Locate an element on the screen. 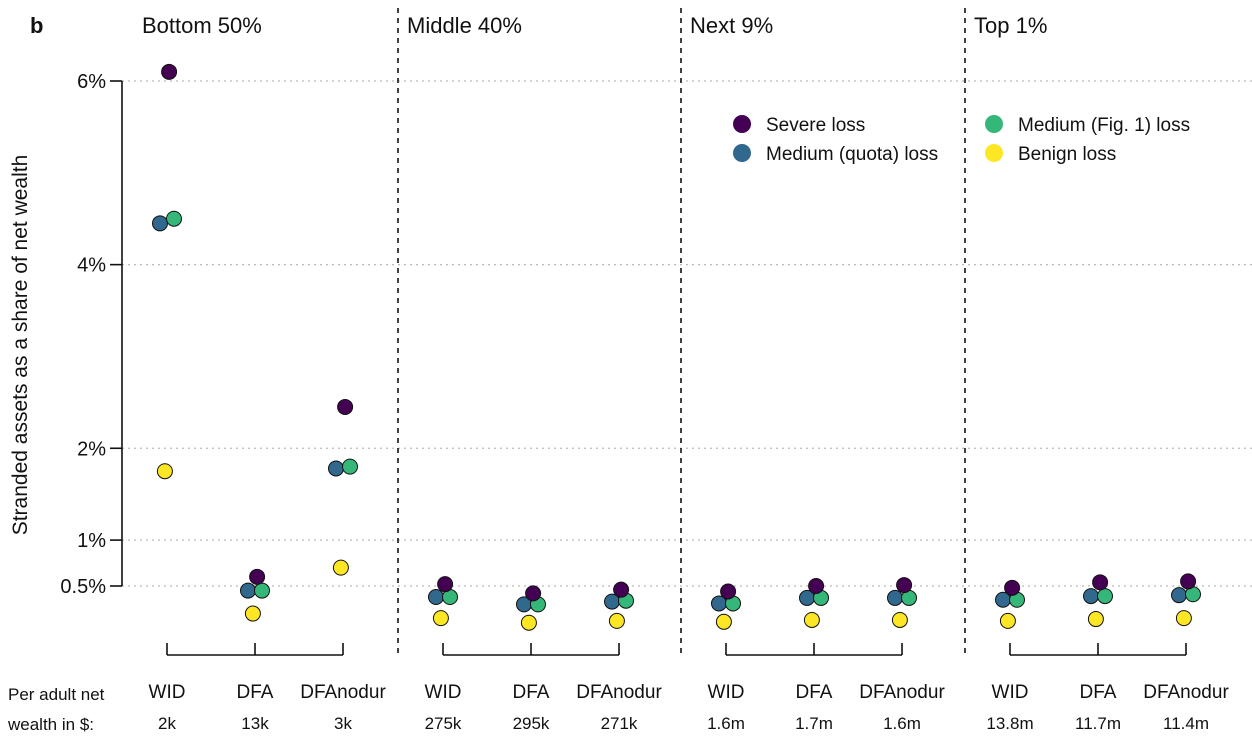 The width and height of the screenshot is (1252, 737). footer-label-line1: Per adult net is located at coordinates (56, 694).